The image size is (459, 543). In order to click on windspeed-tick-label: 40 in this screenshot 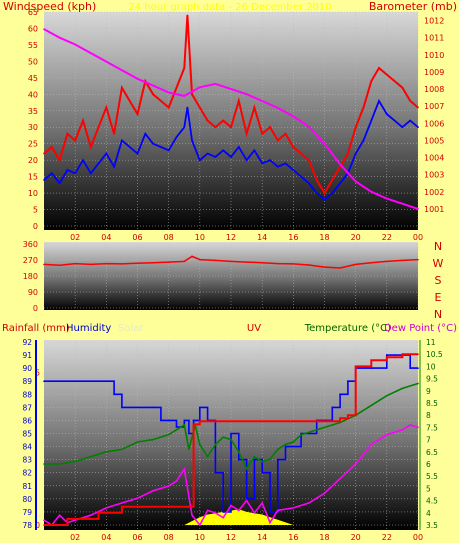, I will do `click(33, 94)`.